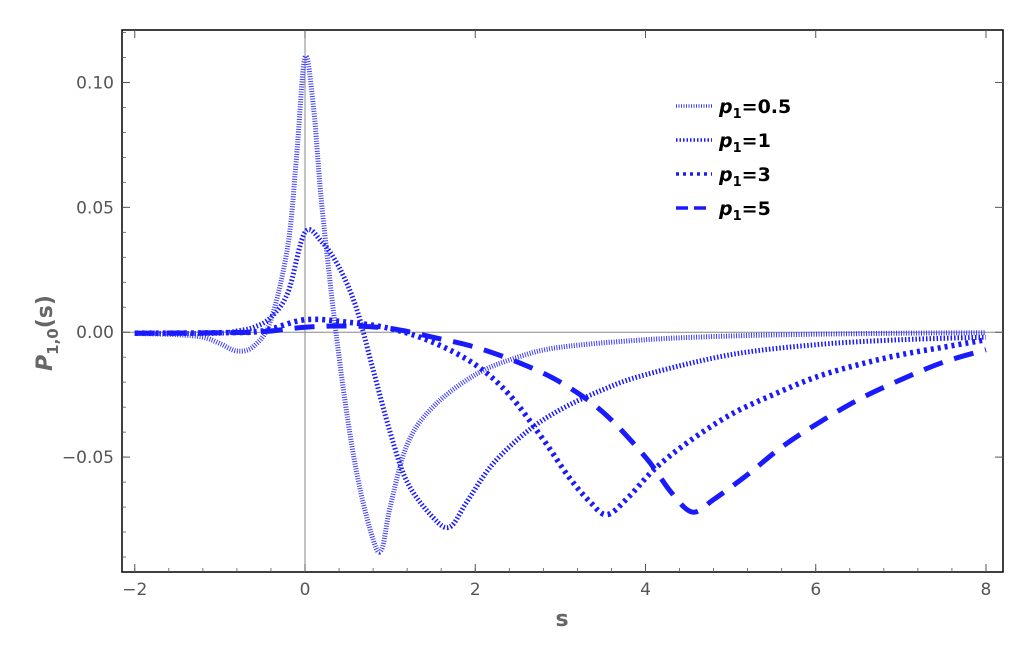 The height and width of the screenshot is (670, 1030). What do you see at coordinates (561, 619) in the screenshot?
I see `x-axis-title: s` at bounding box center [561, 619].